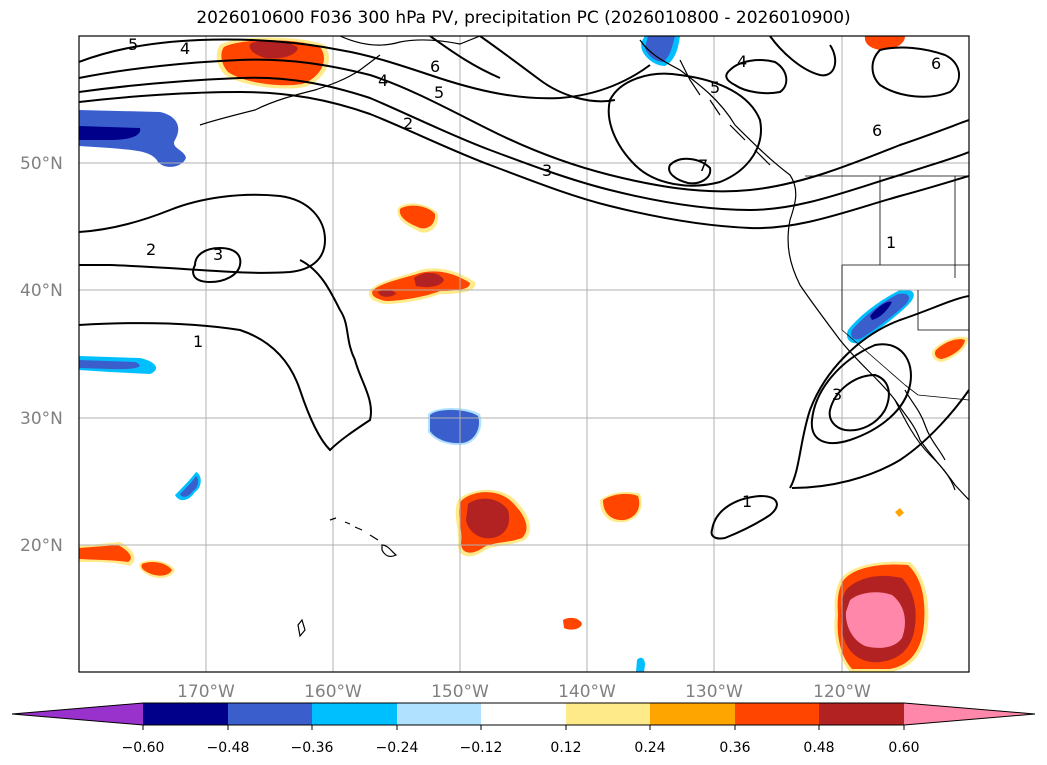 The width and height of the screenshot is (1047, 765). I want to click on coastline-alaska, so click(410, 41).